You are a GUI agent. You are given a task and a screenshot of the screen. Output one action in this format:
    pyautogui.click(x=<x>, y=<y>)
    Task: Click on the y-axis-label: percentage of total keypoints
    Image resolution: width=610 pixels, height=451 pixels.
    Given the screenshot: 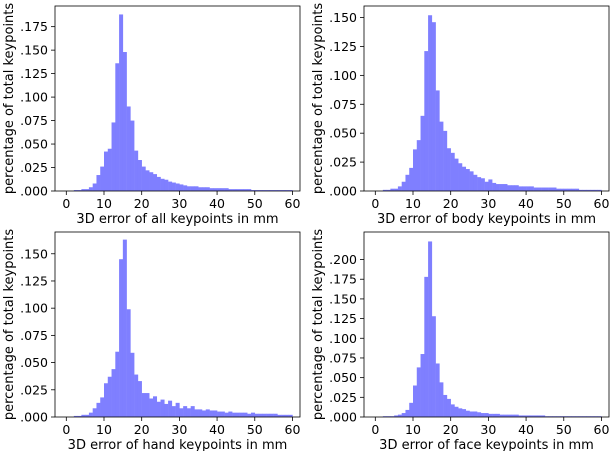 What is the action you would take?
    pyautogui.click(x=318, y=99)
    